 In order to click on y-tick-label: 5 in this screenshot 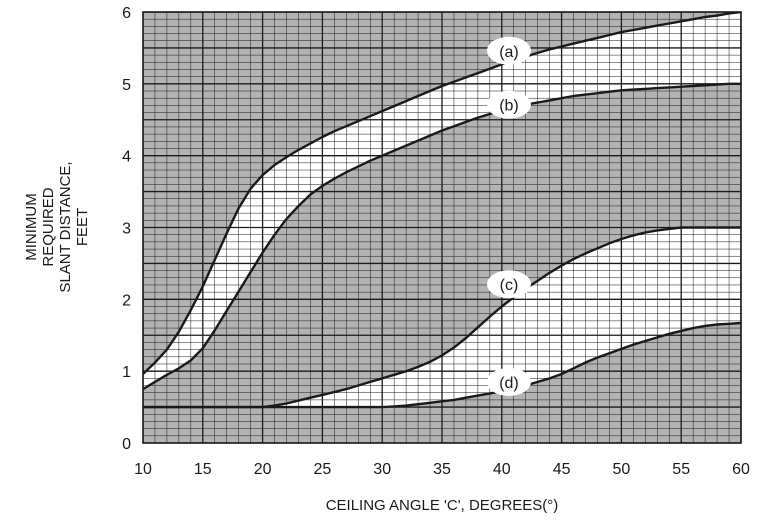, I will do `click(126, 85)`.